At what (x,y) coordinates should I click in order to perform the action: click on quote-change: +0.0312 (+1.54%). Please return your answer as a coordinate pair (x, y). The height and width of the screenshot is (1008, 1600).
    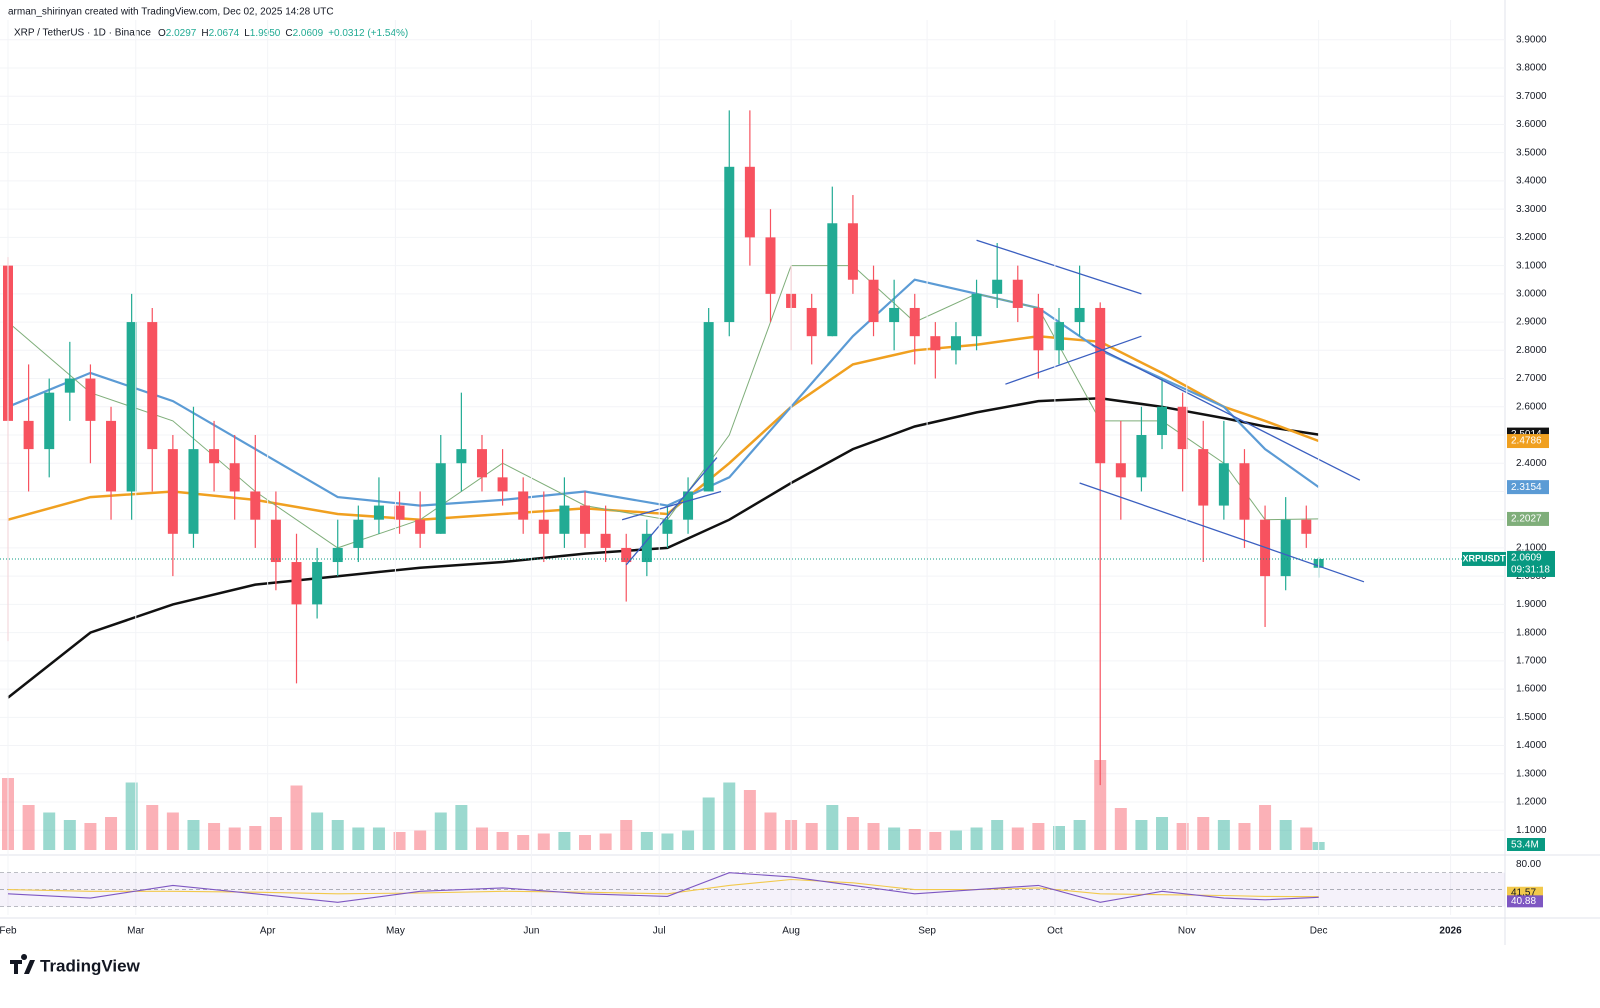
    Looking at the image, I should click on (368, 33).